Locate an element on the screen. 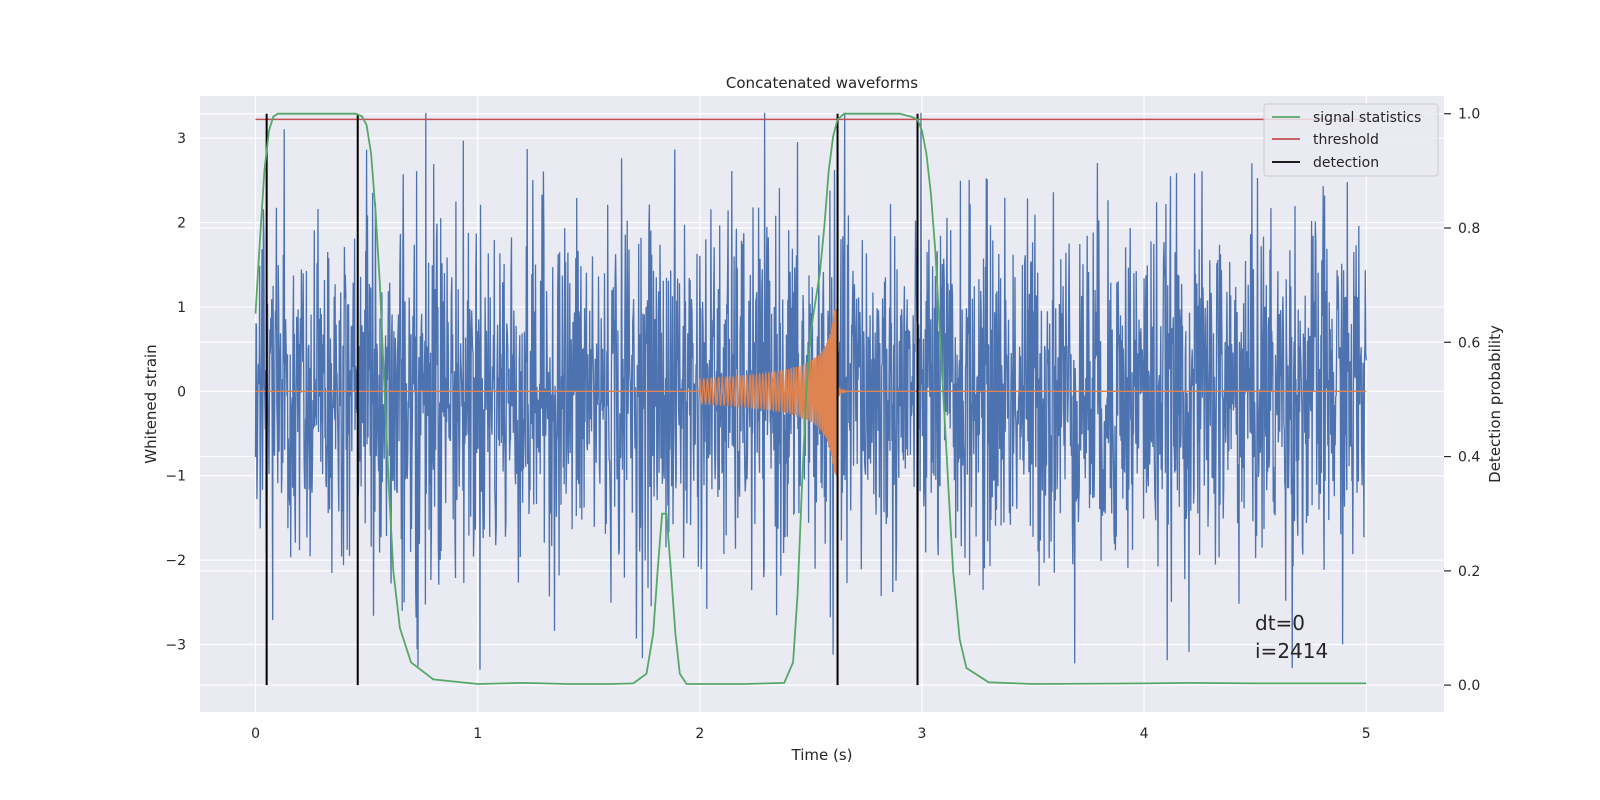  x-axis-ticks: 0 1 2 3 4 5 is located at coordinates (811, 734).